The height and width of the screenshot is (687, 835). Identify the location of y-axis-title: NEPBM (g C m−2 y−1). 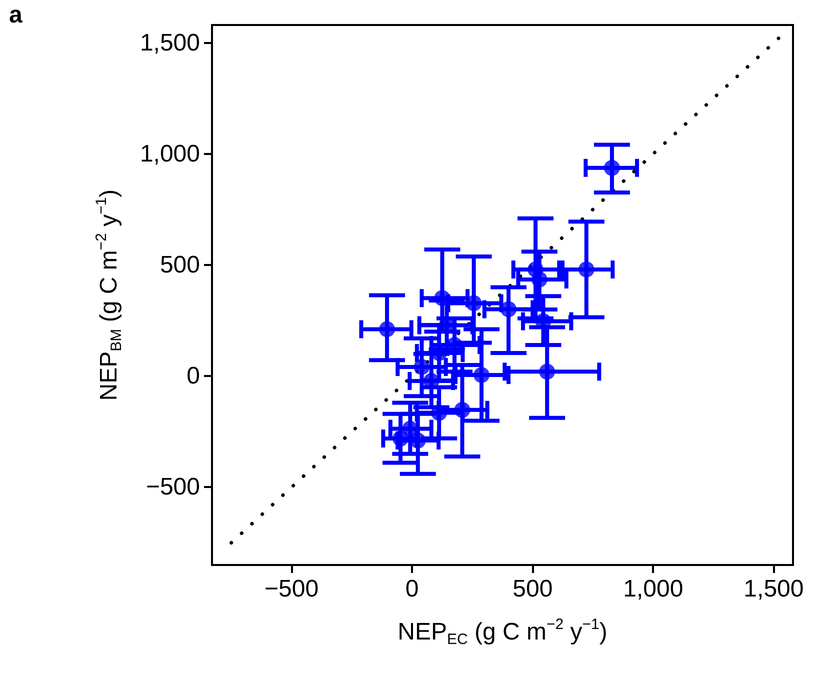
(109, 295).